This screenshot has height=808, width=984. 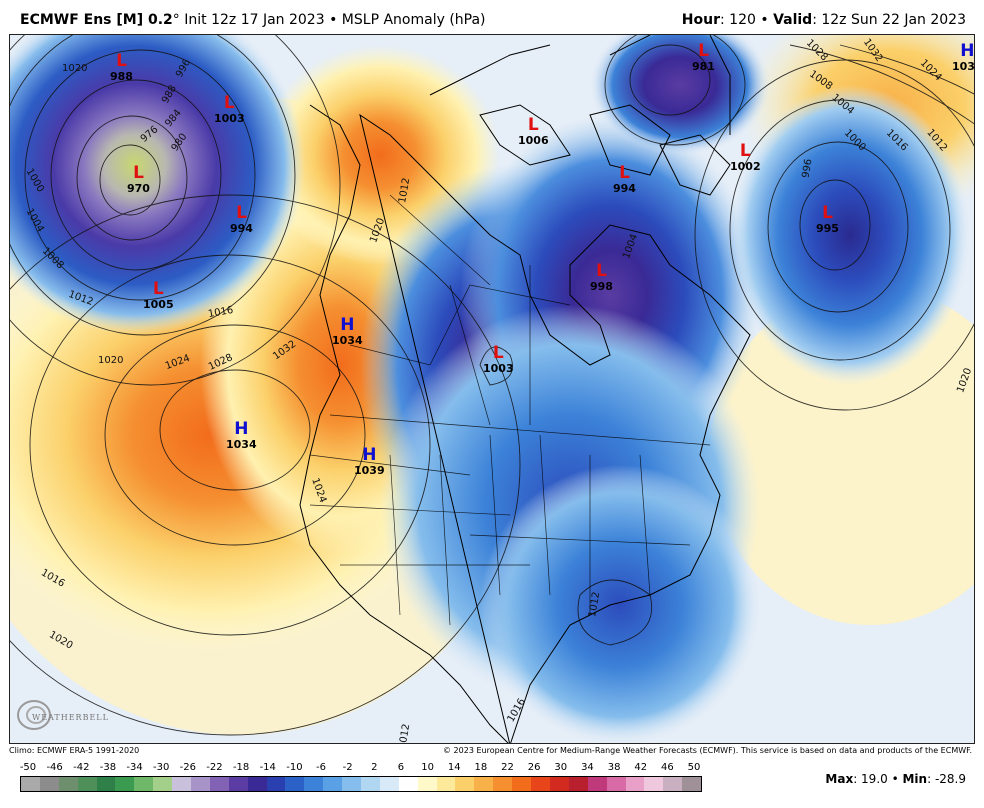 What do you see at coordinates (70, 717) in the screenshot?
I see `logo-text: WEATHERBELL` at bounding box center [70, 717].